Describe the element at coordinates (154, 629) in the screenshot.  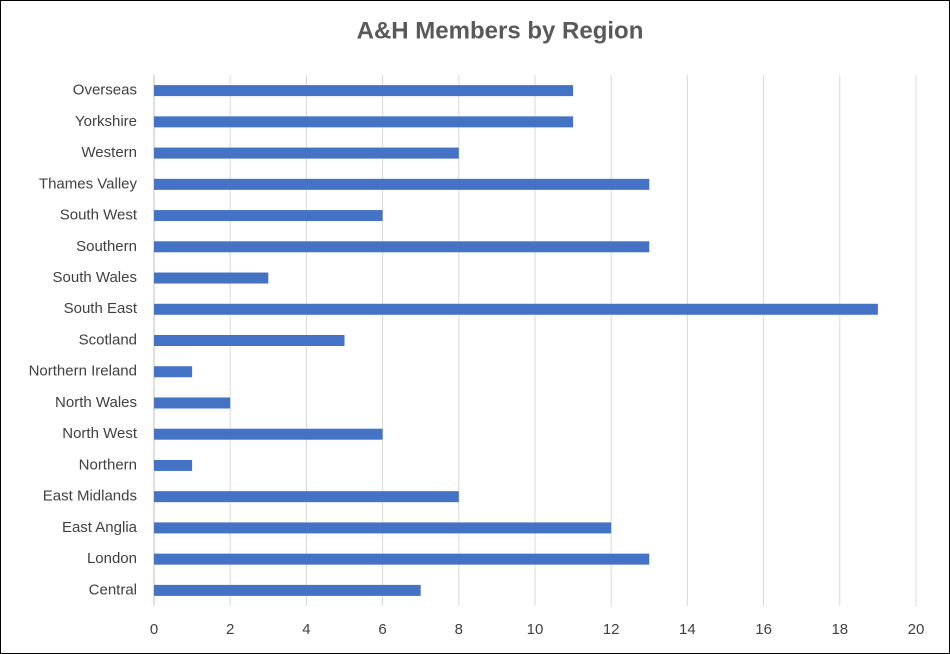
I see `x-tick-label: 0` at that location.